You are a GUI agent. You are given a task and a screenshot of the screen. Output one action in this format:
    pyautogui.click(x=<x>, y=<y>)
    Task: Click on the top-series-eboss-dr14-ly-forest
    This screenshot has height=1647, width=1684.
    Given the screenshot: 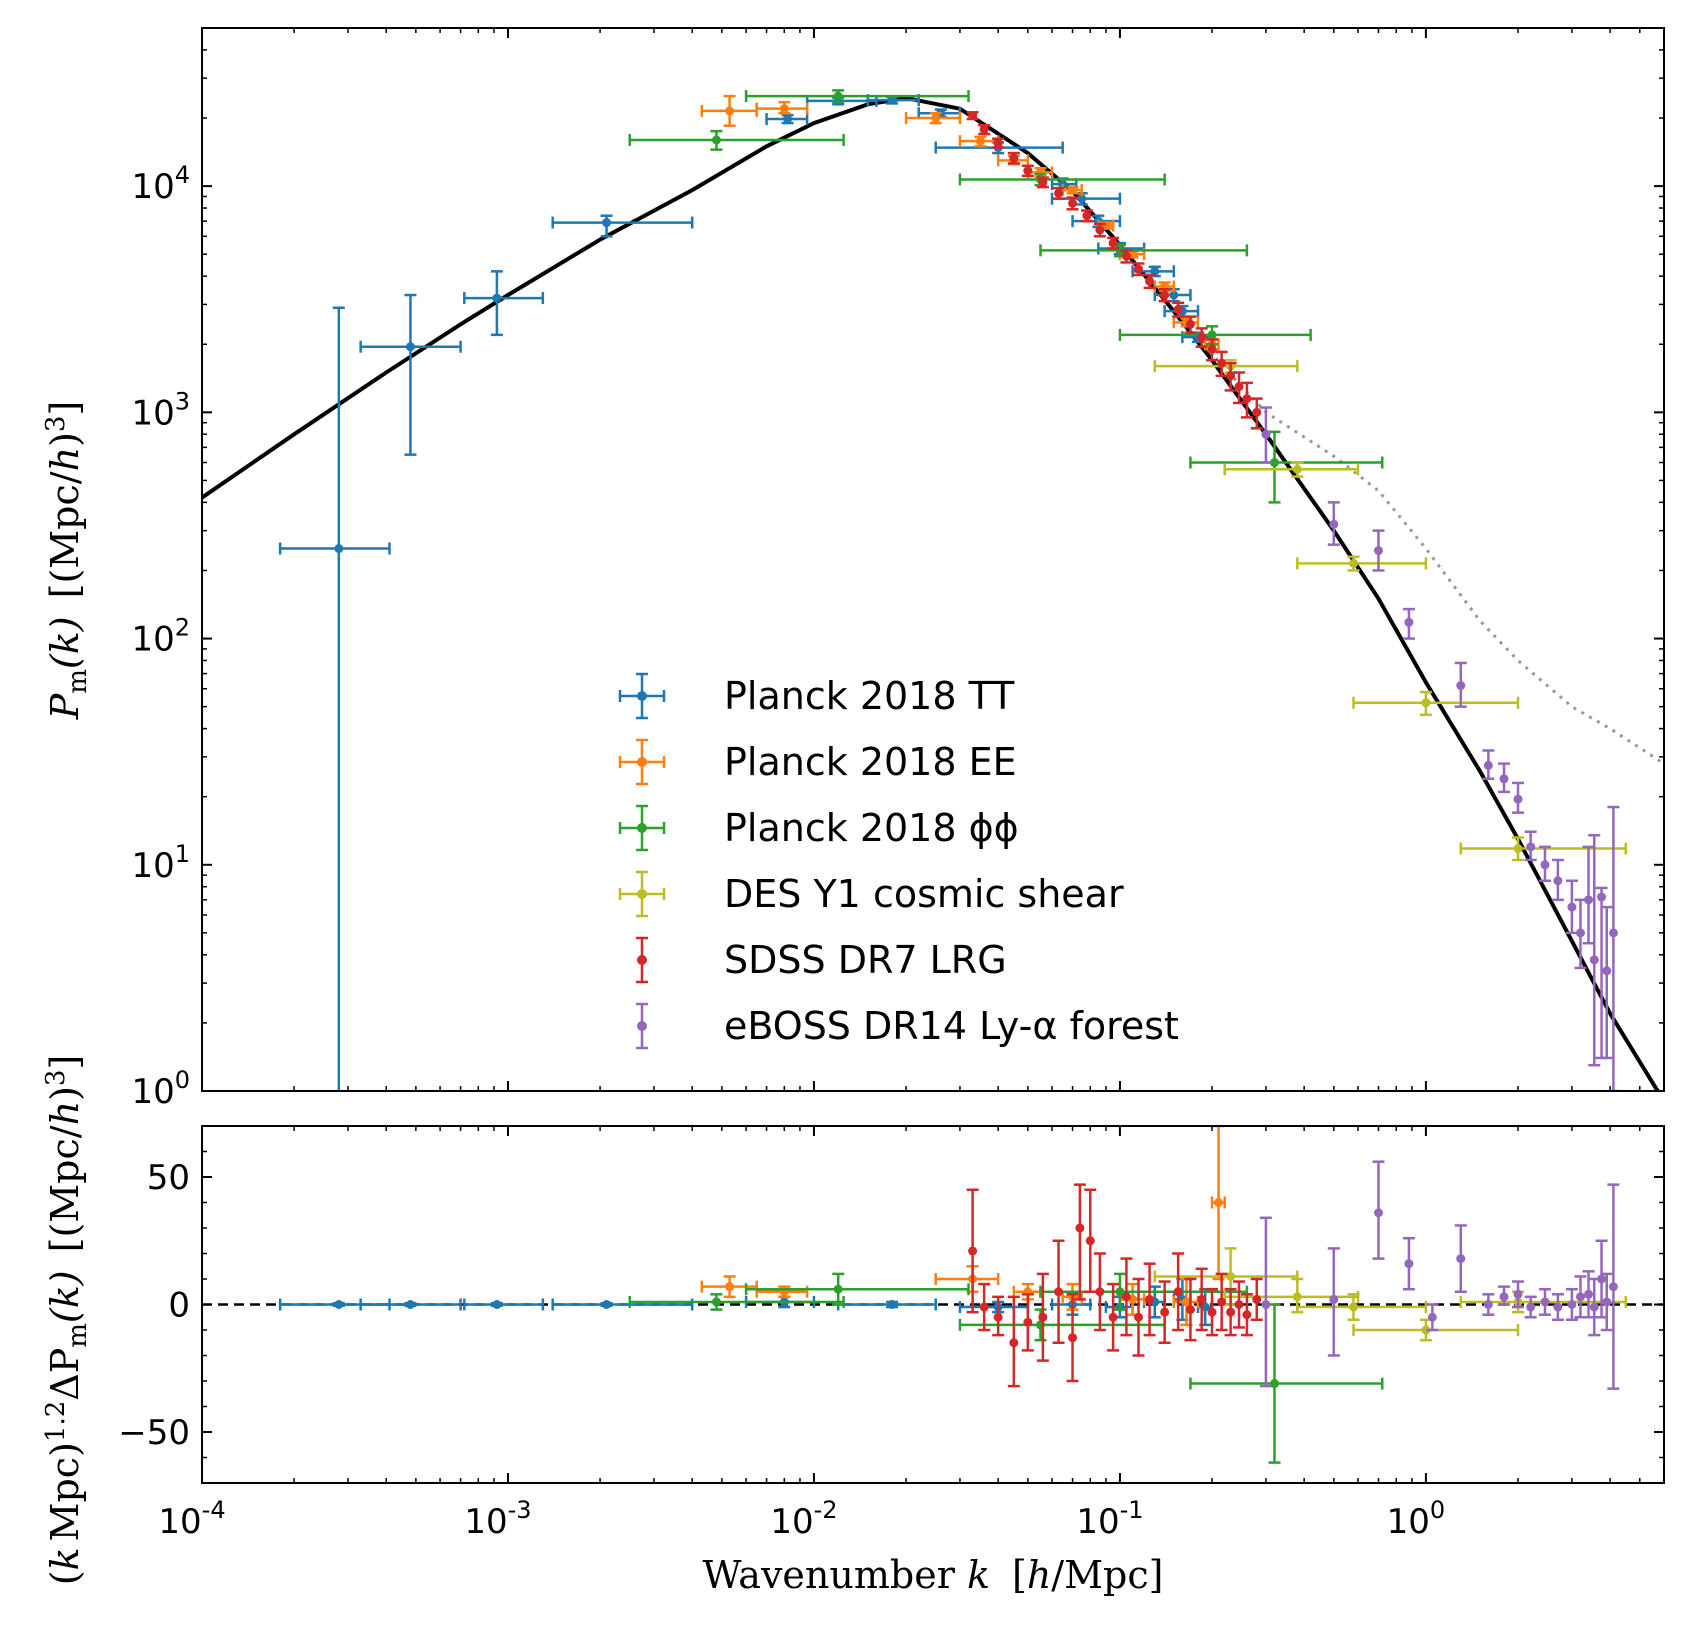 What is the action you would take?
    pyautogui.click(x=1439, y=748)
    